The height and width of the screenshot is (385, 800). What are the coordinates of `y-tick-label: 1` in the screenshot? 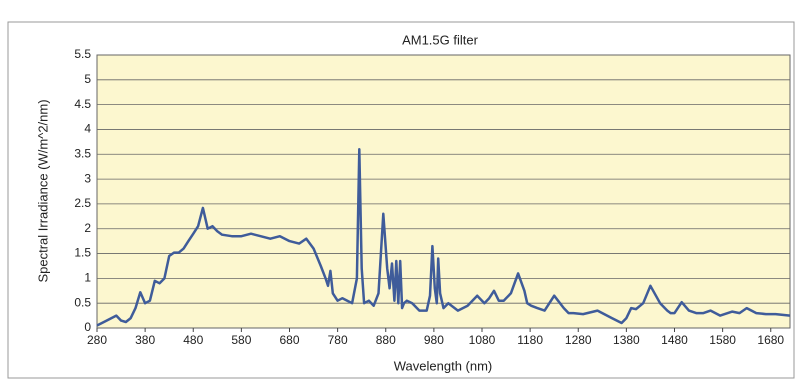 It's located at (87, 278).